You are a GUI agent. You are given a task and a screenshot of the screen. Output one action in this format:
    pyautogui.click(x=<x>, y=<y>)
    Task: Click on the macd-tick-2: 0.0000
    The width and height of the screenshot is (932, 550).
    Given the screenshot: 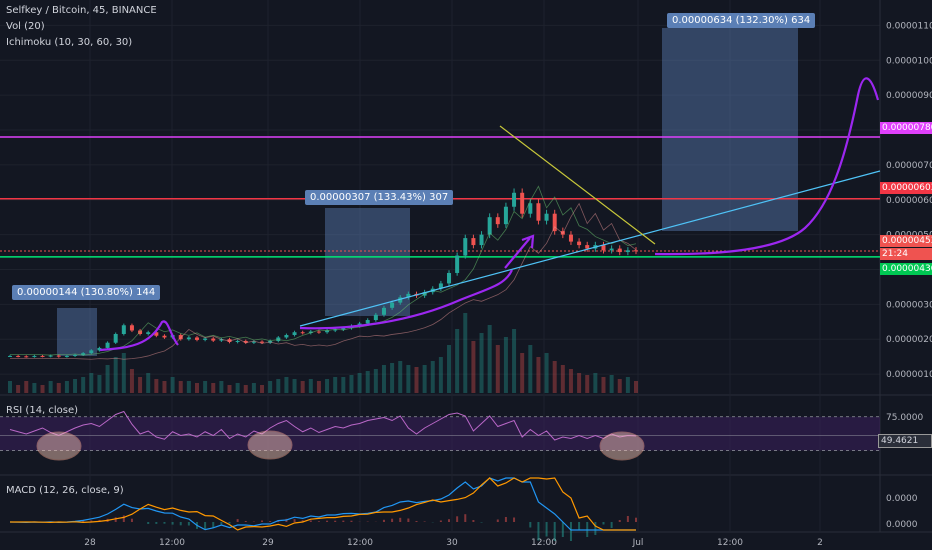 What is the action you would take?
    pyautogui.click(x=902, y=525)
    